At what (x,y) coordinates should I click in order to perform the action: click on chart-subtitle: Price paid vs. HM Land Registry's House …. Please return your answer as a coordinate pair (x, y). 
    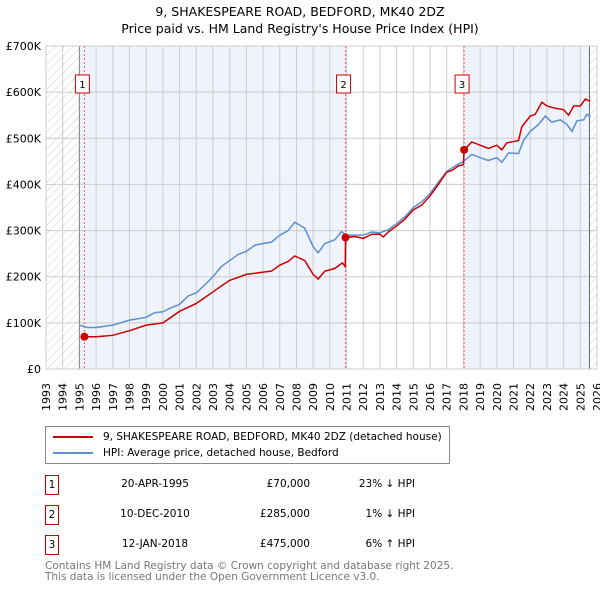
    Looking at the image, I should click on (300, 28).